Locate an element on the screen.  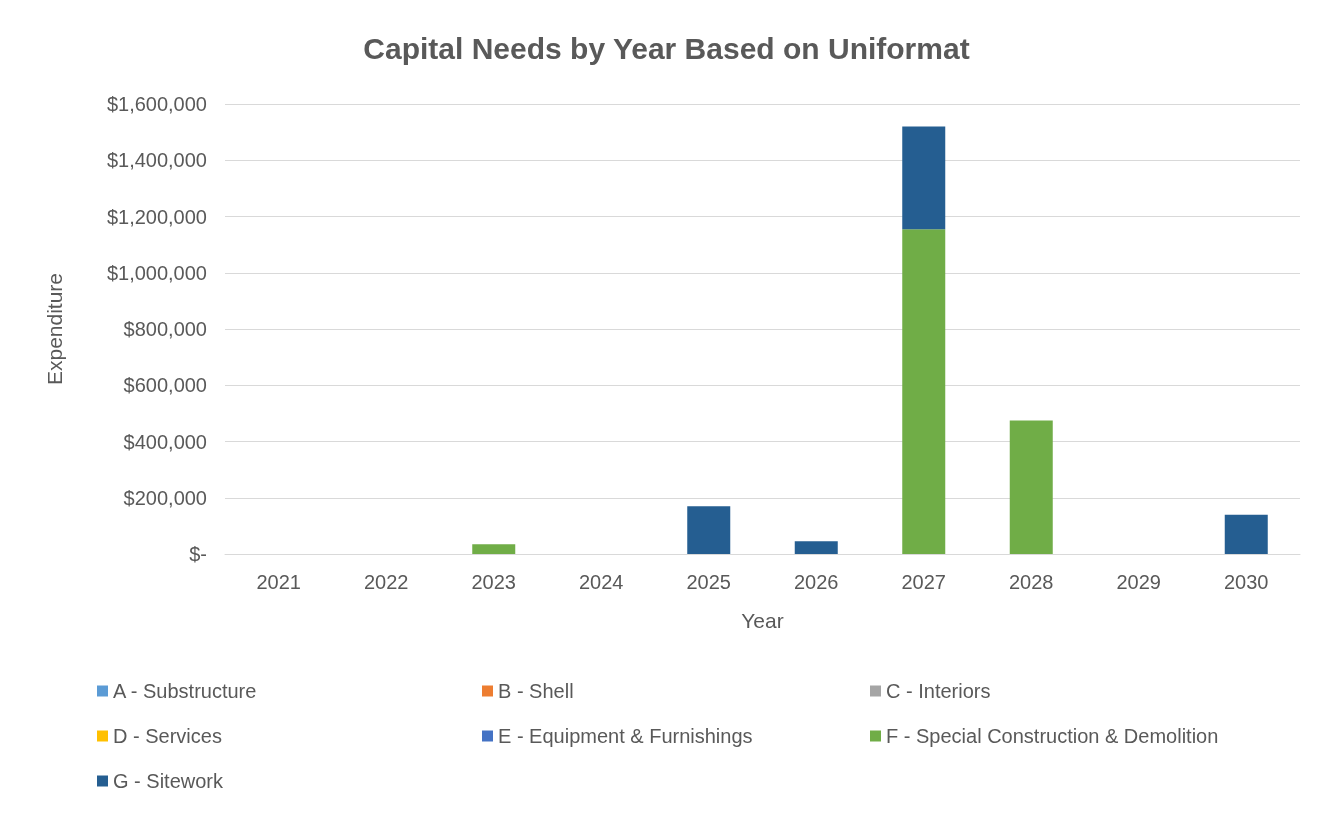
y-tick-label: $1,200,000 is located at coordinates (156, 216).